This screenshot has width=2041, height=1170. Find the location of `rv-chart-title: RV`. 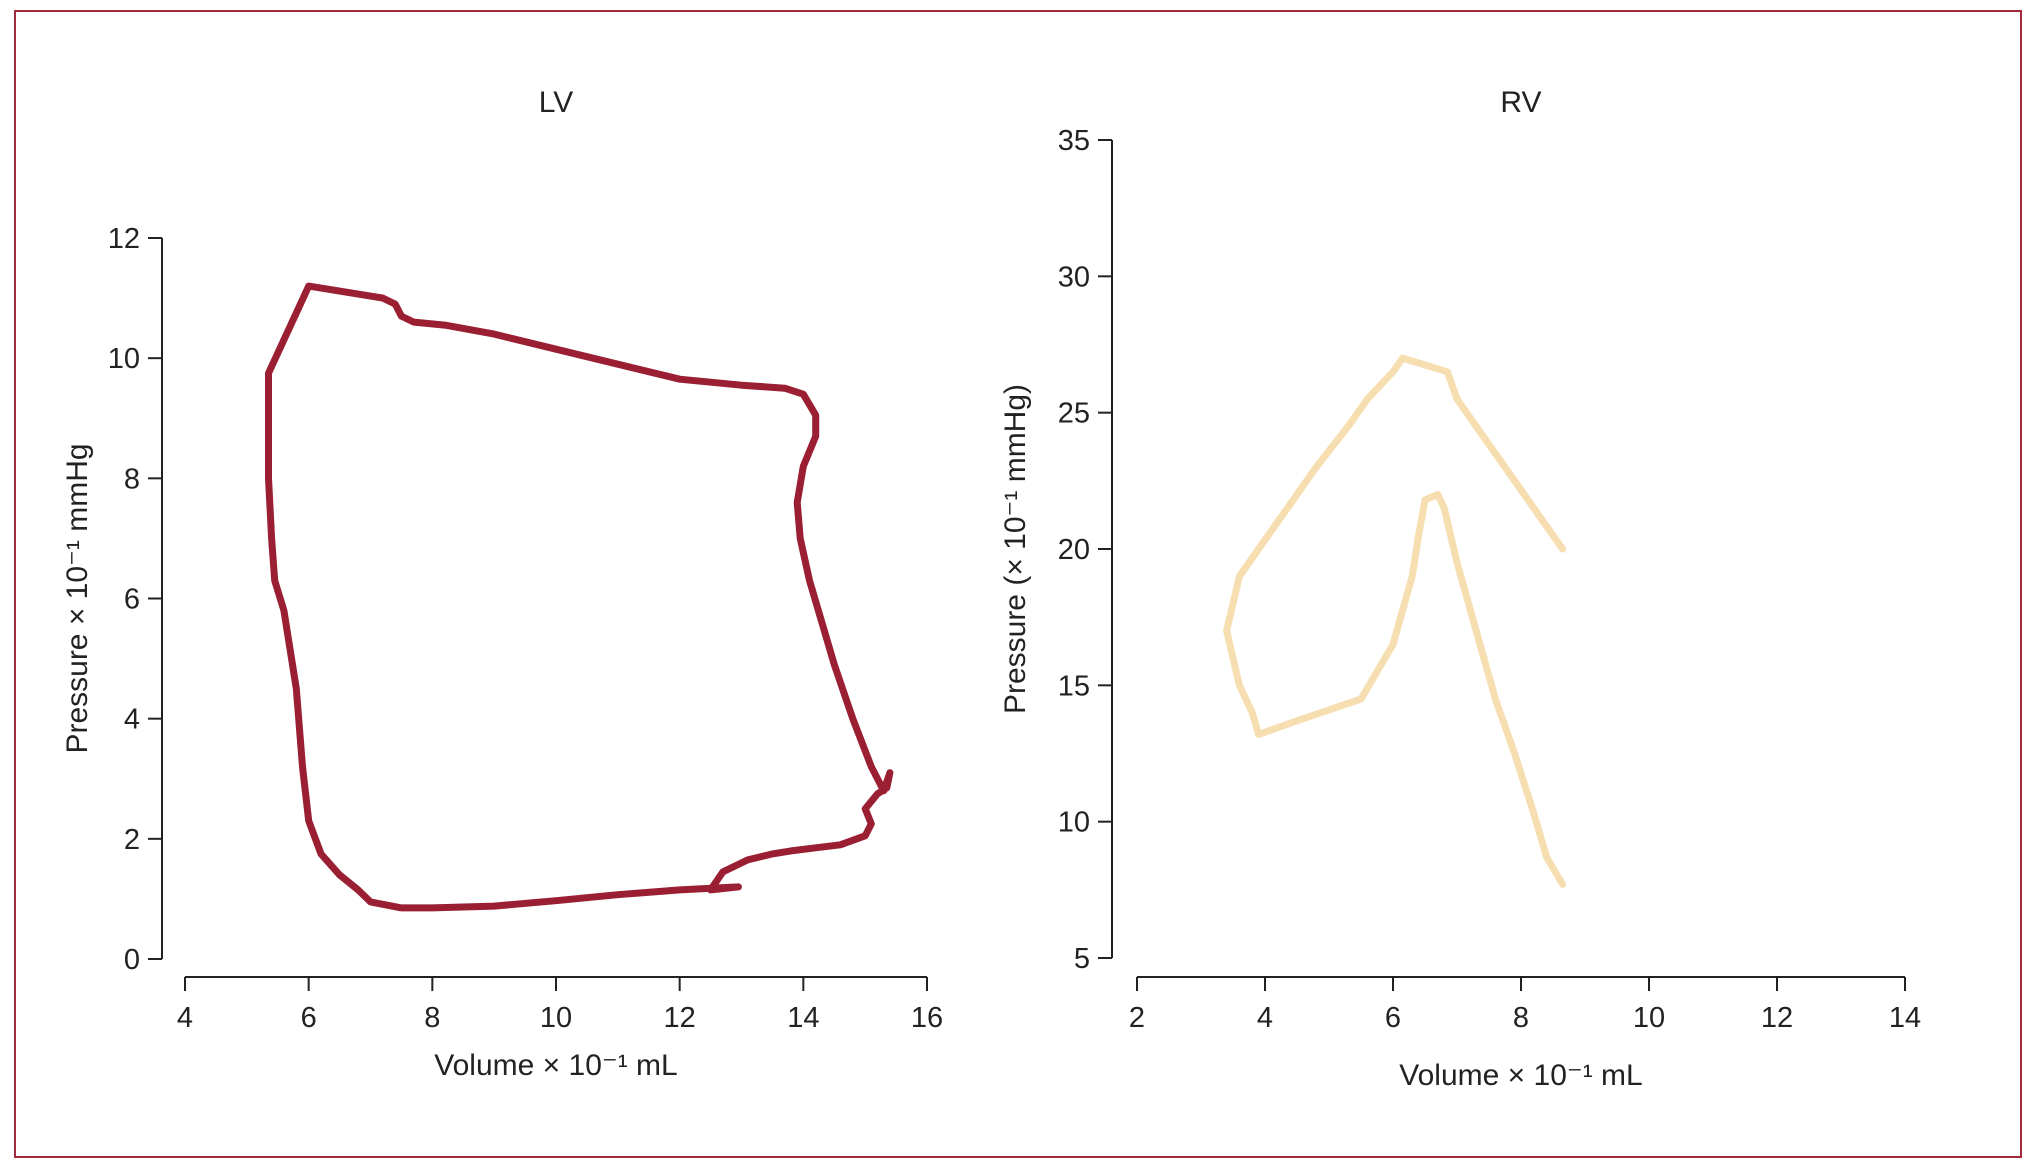

rv-chart-title: RV is located at coordinates (1520, 102).